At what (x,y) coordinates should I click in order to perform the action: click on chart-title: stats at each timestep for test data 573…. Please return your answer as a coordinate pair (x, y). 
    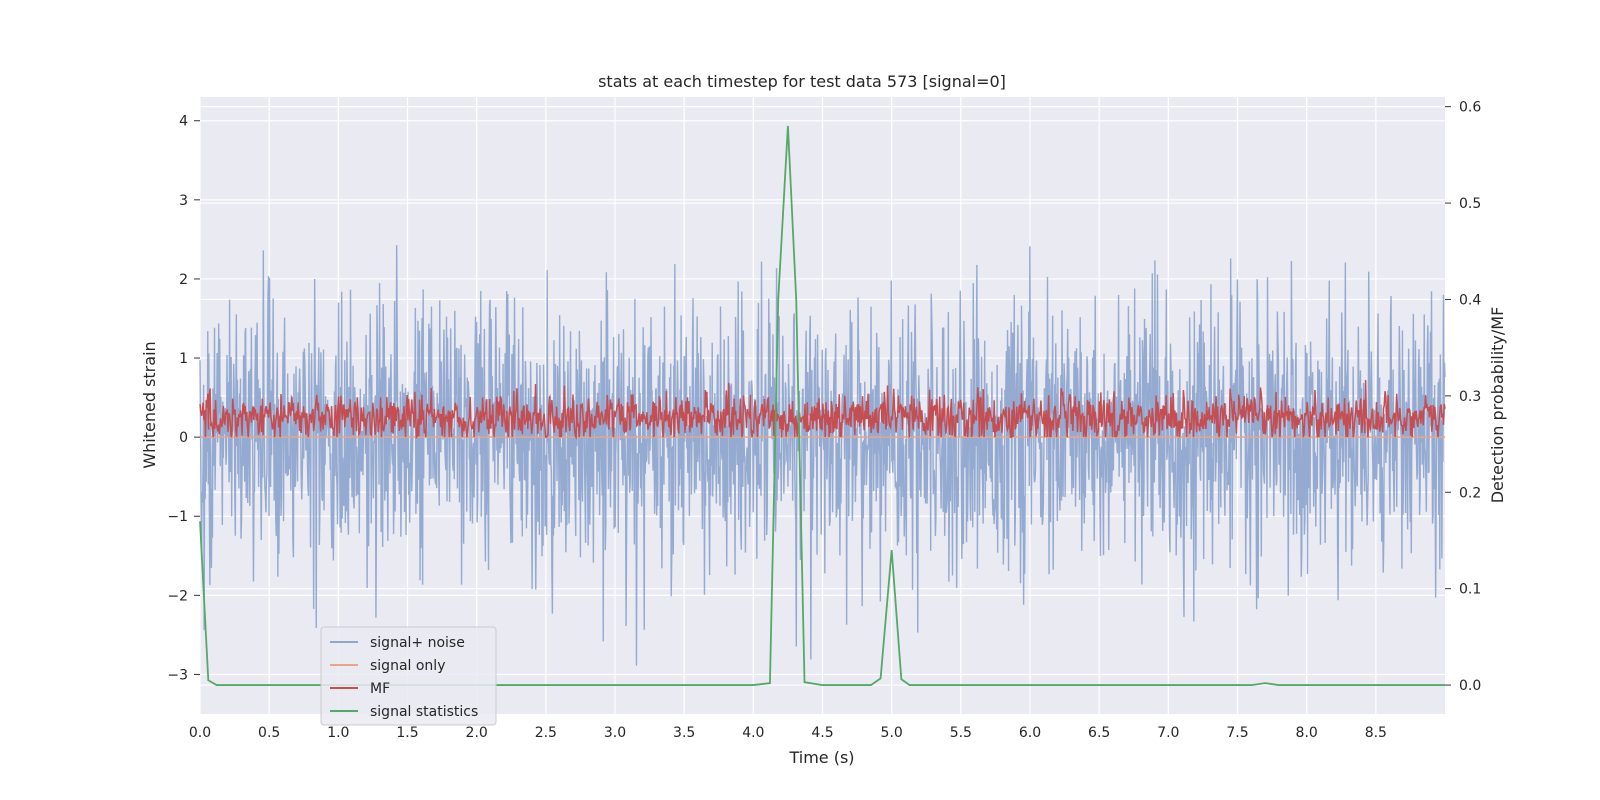
    Looking at the image, I should click on (802, 81).